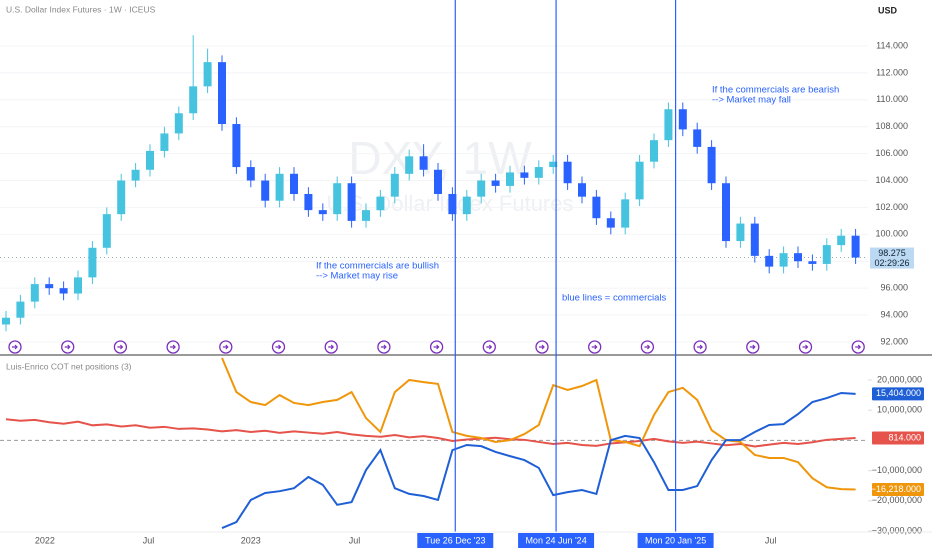 Image resolution: width=932 pixels, height=550 pixels. Describe the element at coordinates (897, 500) in the screenshot. I see `y-tick-label: −20,000,000` at that location.